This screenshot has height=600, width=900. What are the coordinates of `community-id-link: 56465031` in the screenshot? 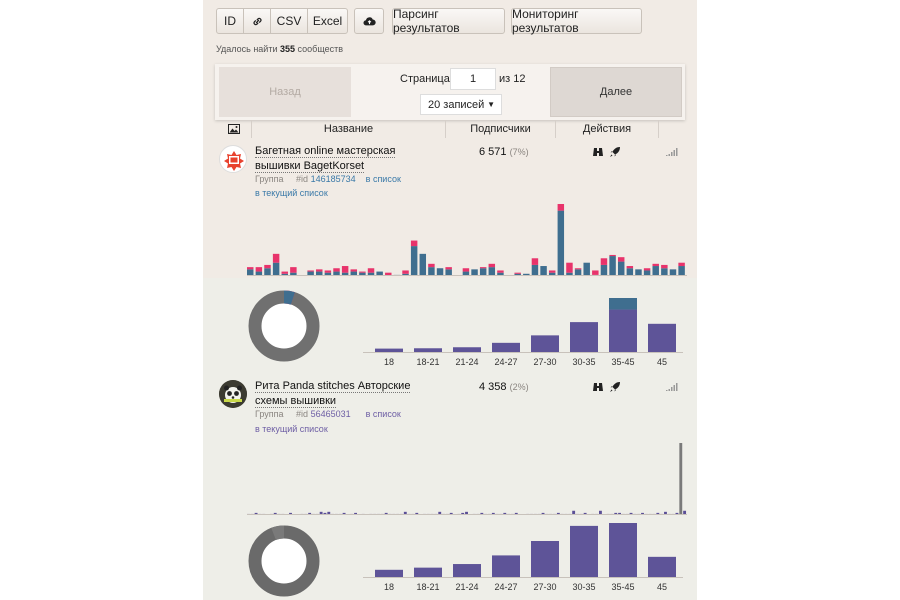 It's located at (330, 414).